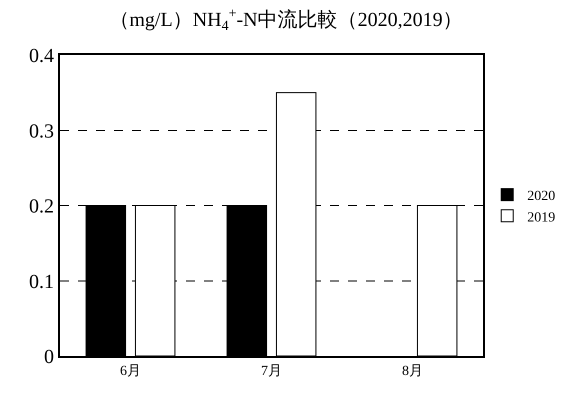  What do you see at coordinates (541, 218) in the screenshot?
I see `legend-label: 2019` at bounding box center [541, 218].